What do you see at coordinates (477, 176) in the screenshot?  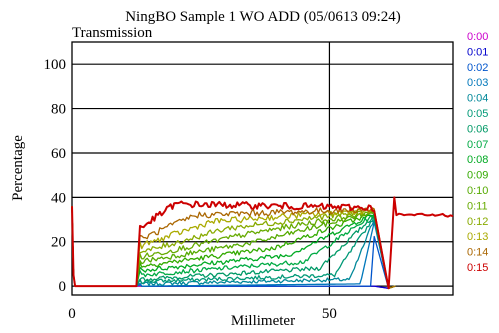 I see `legend-entry-0-09: 0:09` at bounding box center [477, 176].